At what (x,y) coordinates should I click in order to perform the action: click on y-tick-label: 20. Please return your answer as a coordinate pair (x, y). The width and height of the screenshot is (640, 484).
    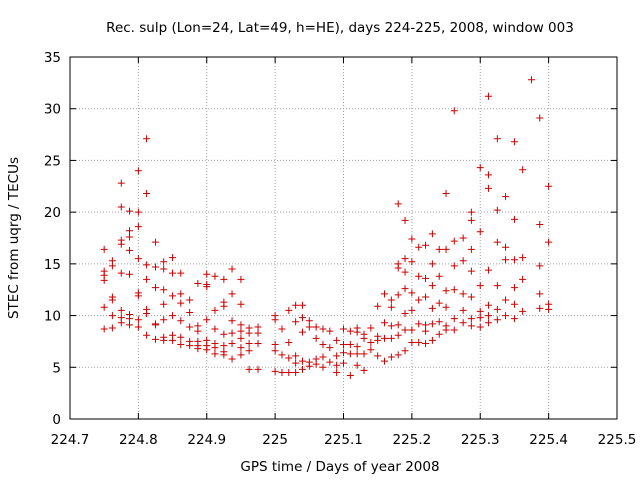
    Looking at the image, I should click on (52, 213).